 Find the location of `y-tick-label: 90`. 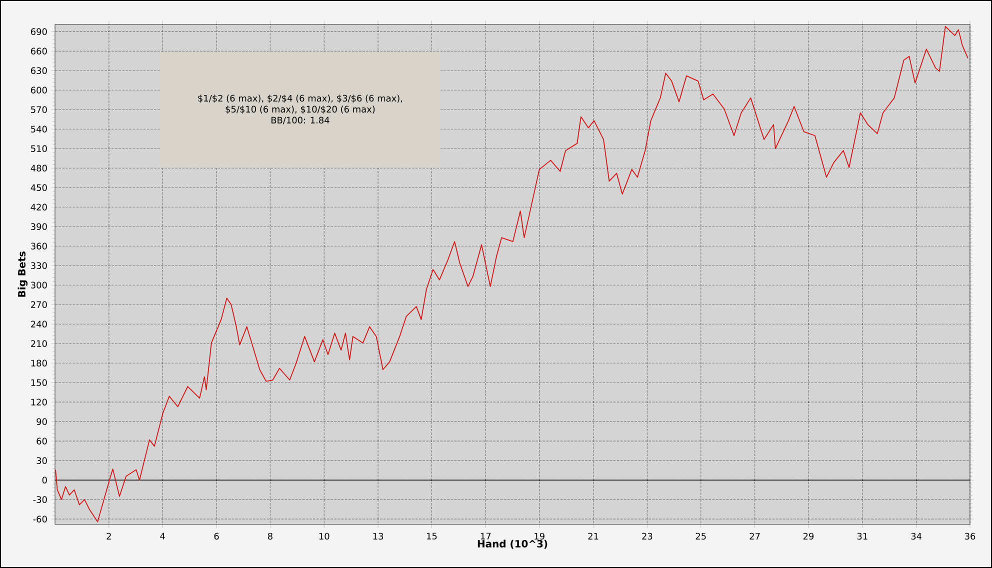

y-tick-label: 90 is located at coordinates (41, 421).